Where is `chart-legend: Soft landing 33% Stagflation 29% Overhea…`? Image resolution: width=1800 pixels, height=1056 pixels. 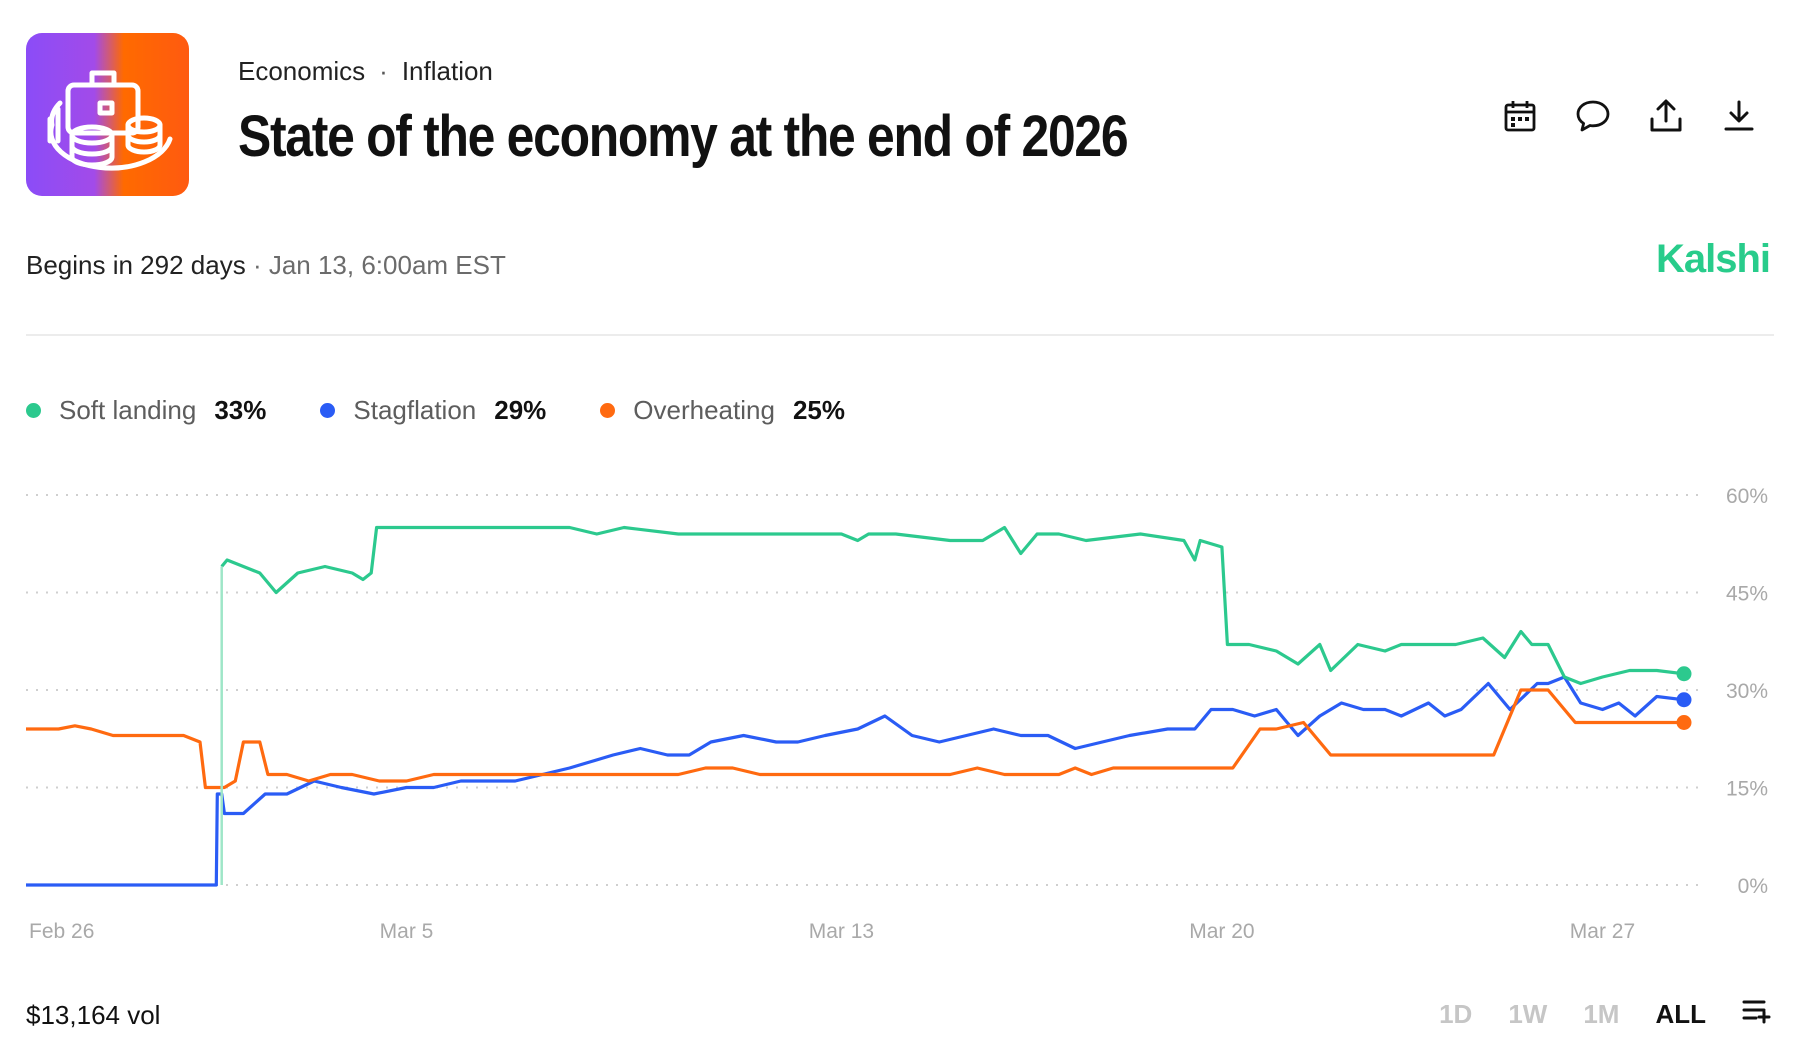 chart-legend: Soft landing 33% Stagflation 29% Overhea… is located at coordinates (435, 410).